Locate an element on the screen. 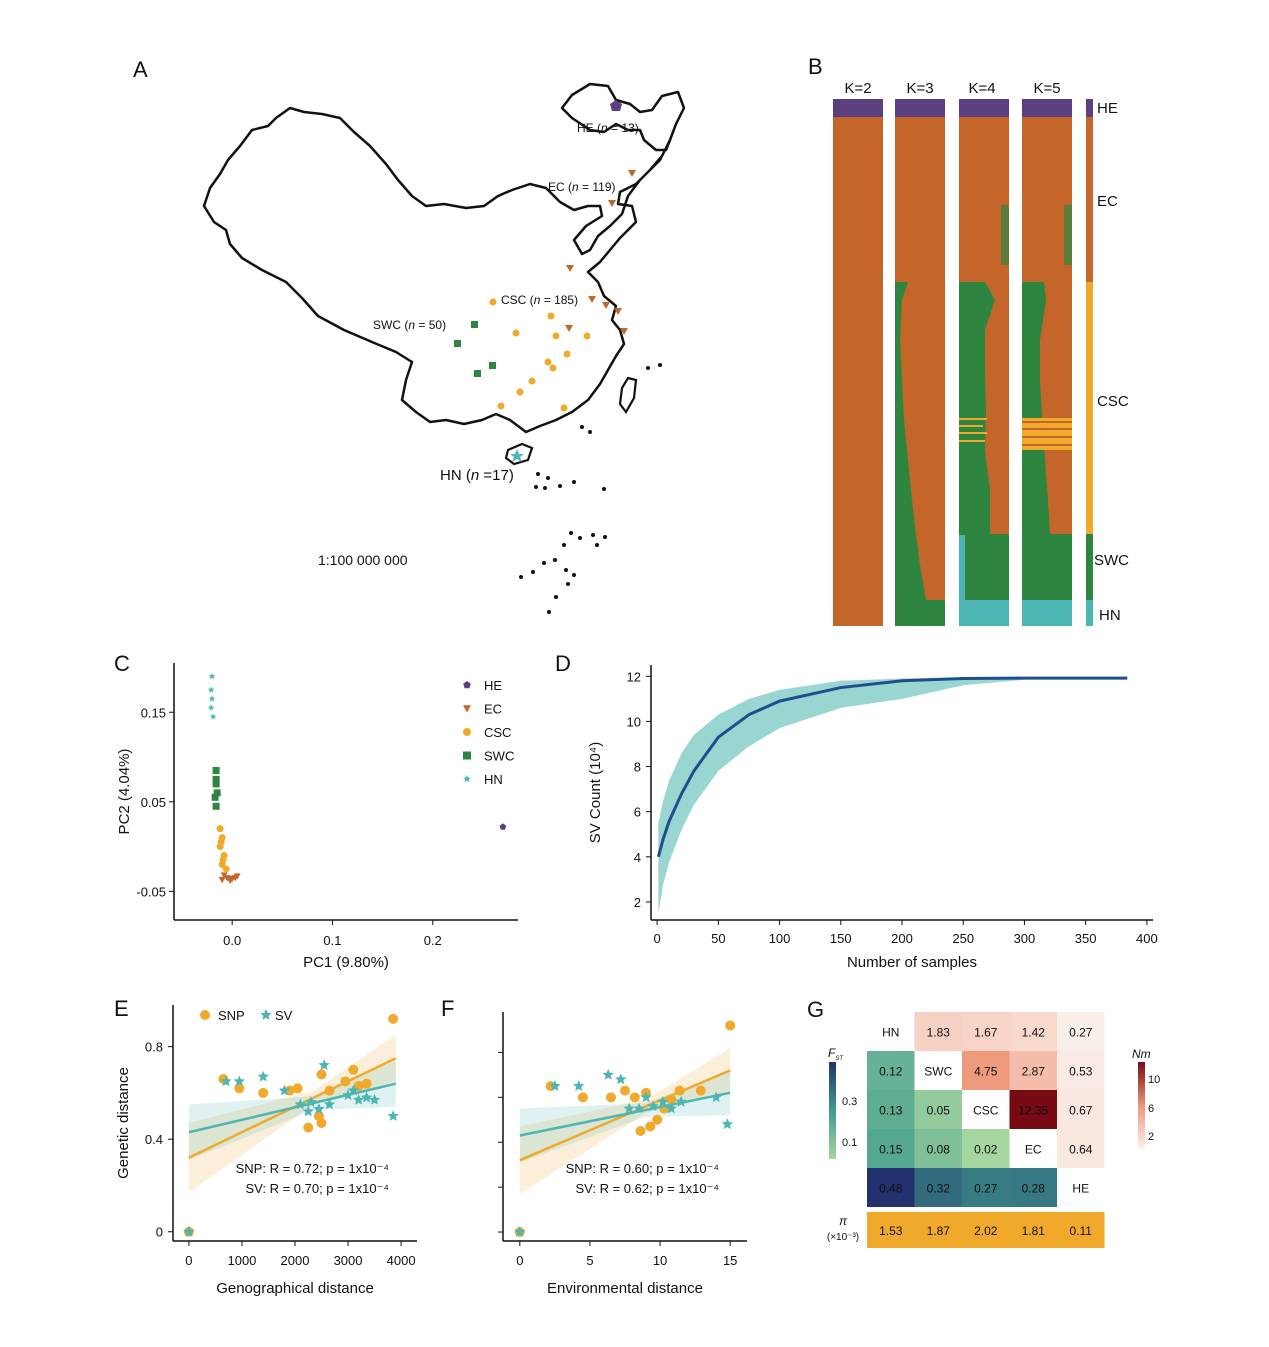 The width and height of the screenshot is (1269, 1347). k-label-4: K=4 is located at coordinates (981, 88).